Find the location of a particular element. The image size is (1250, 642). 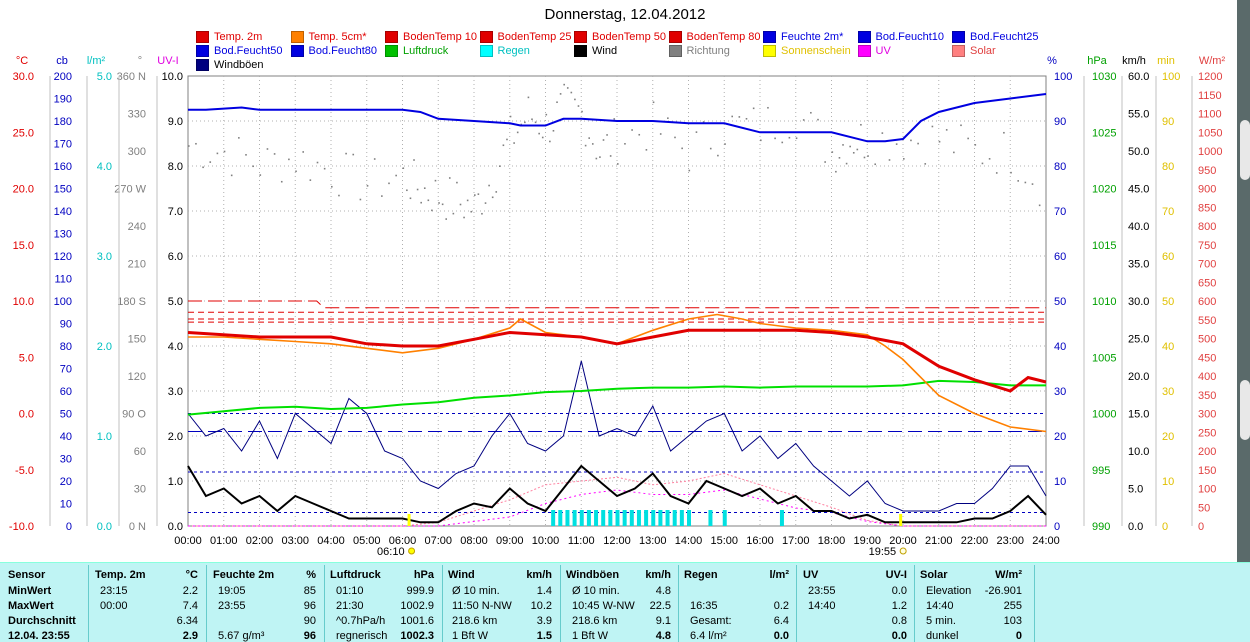

axis-cb-tick: 60 is located at coordinates (66, 392).